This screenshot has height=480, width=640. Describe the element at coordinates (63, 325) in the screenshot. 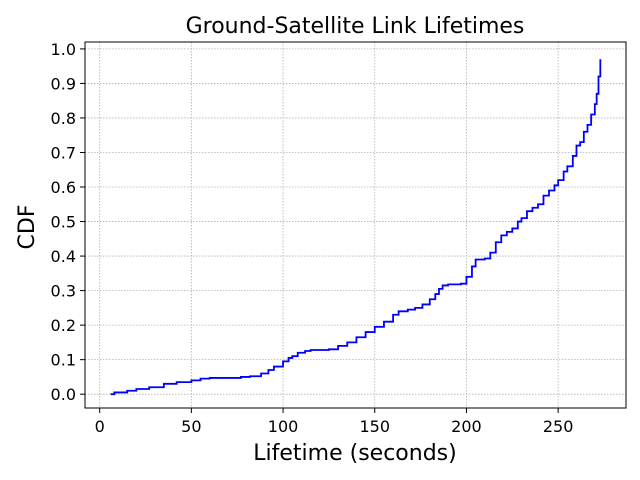

I see `y-tick-label: 0.2` at that location.